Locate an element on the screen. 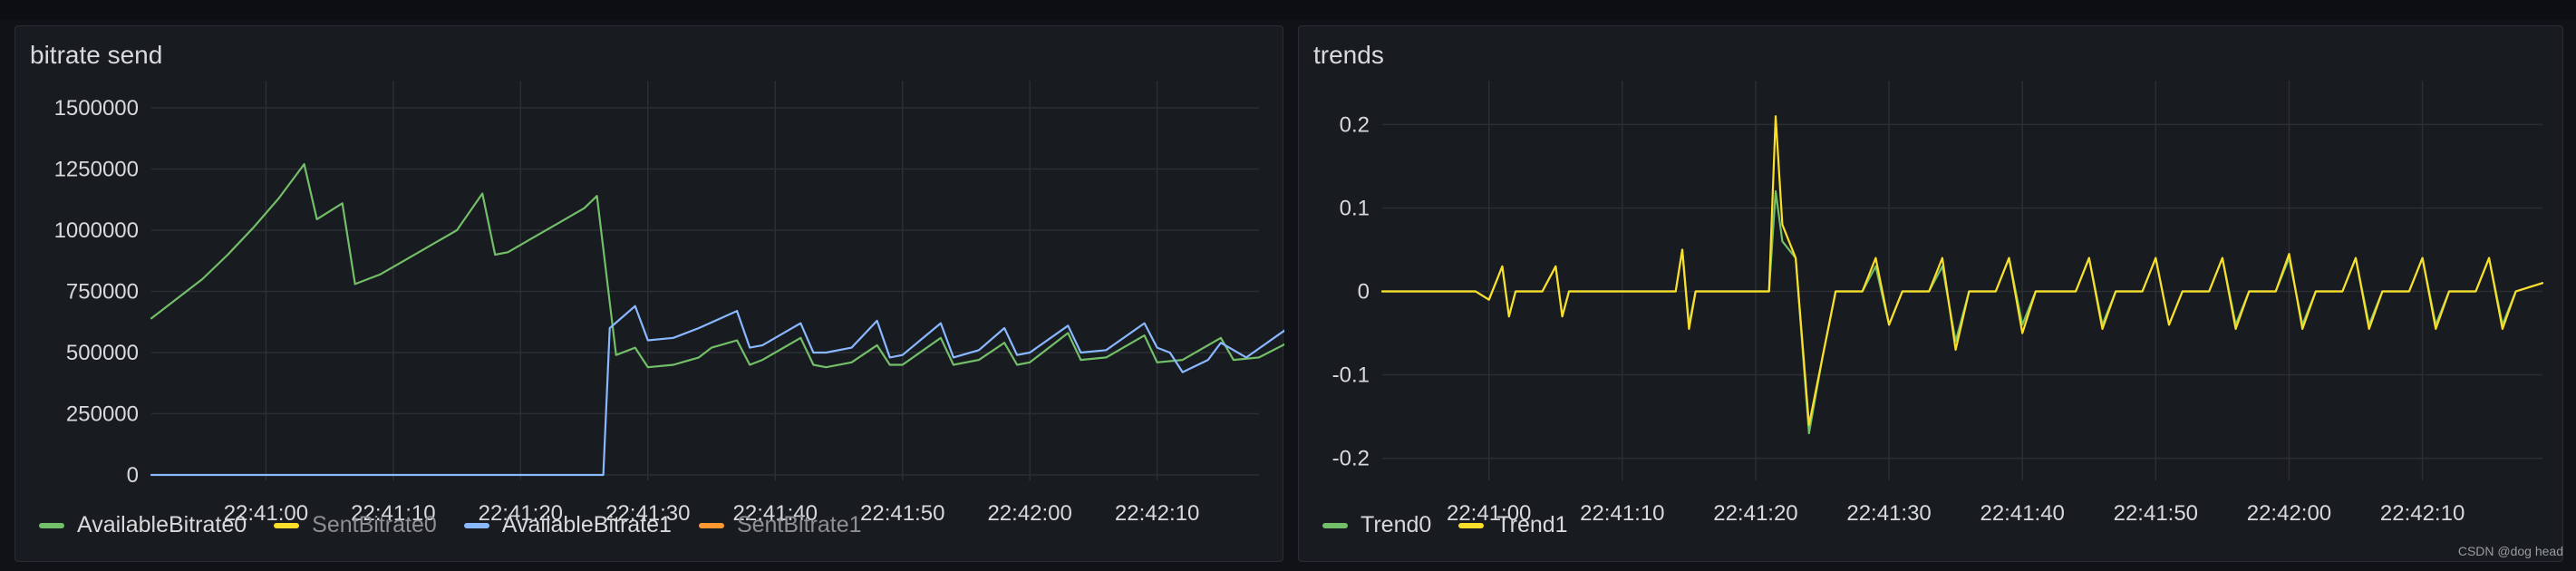 This screenshot has height=571, width=2576. y-tick-label: -0.2 is located at coordinates (1351, 459).